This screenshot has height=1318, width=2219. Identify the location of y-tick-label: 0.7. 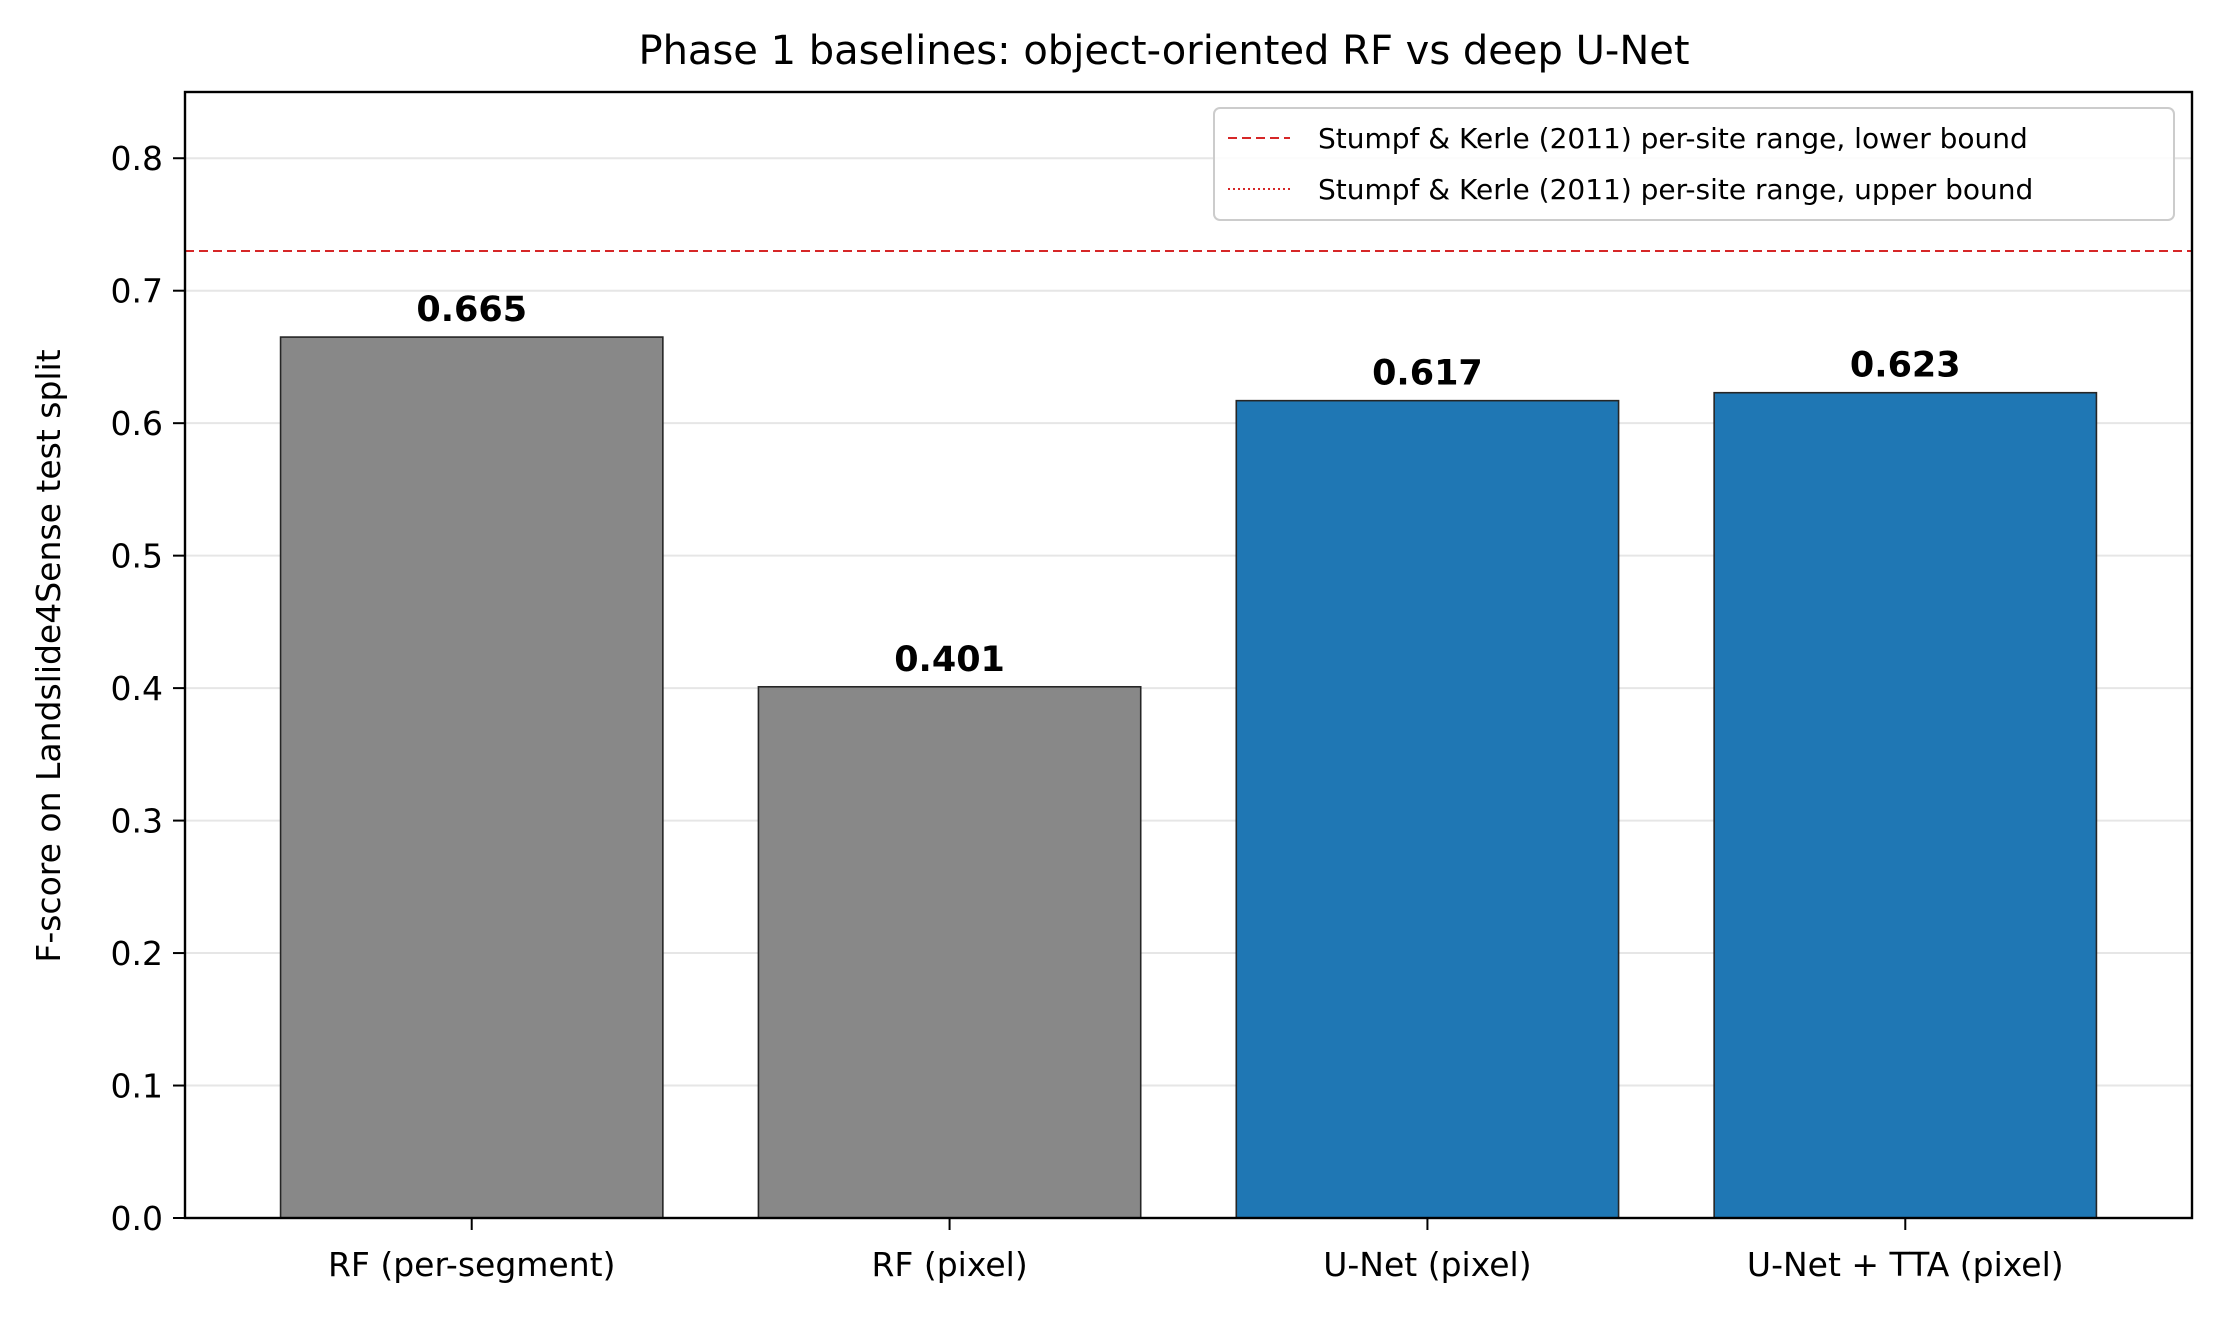
(137, 291).